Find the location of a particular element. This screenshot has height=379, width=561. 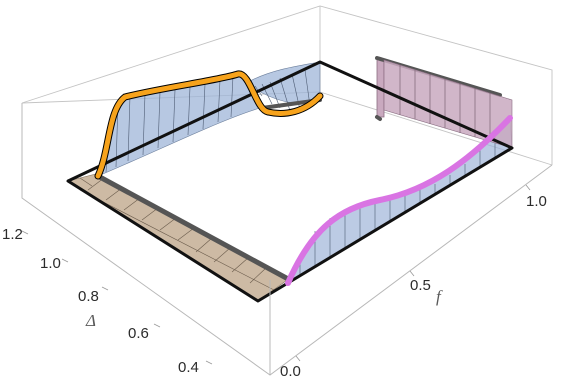

delta-tick-2: 1.0 is located at coordinates (50, 263).